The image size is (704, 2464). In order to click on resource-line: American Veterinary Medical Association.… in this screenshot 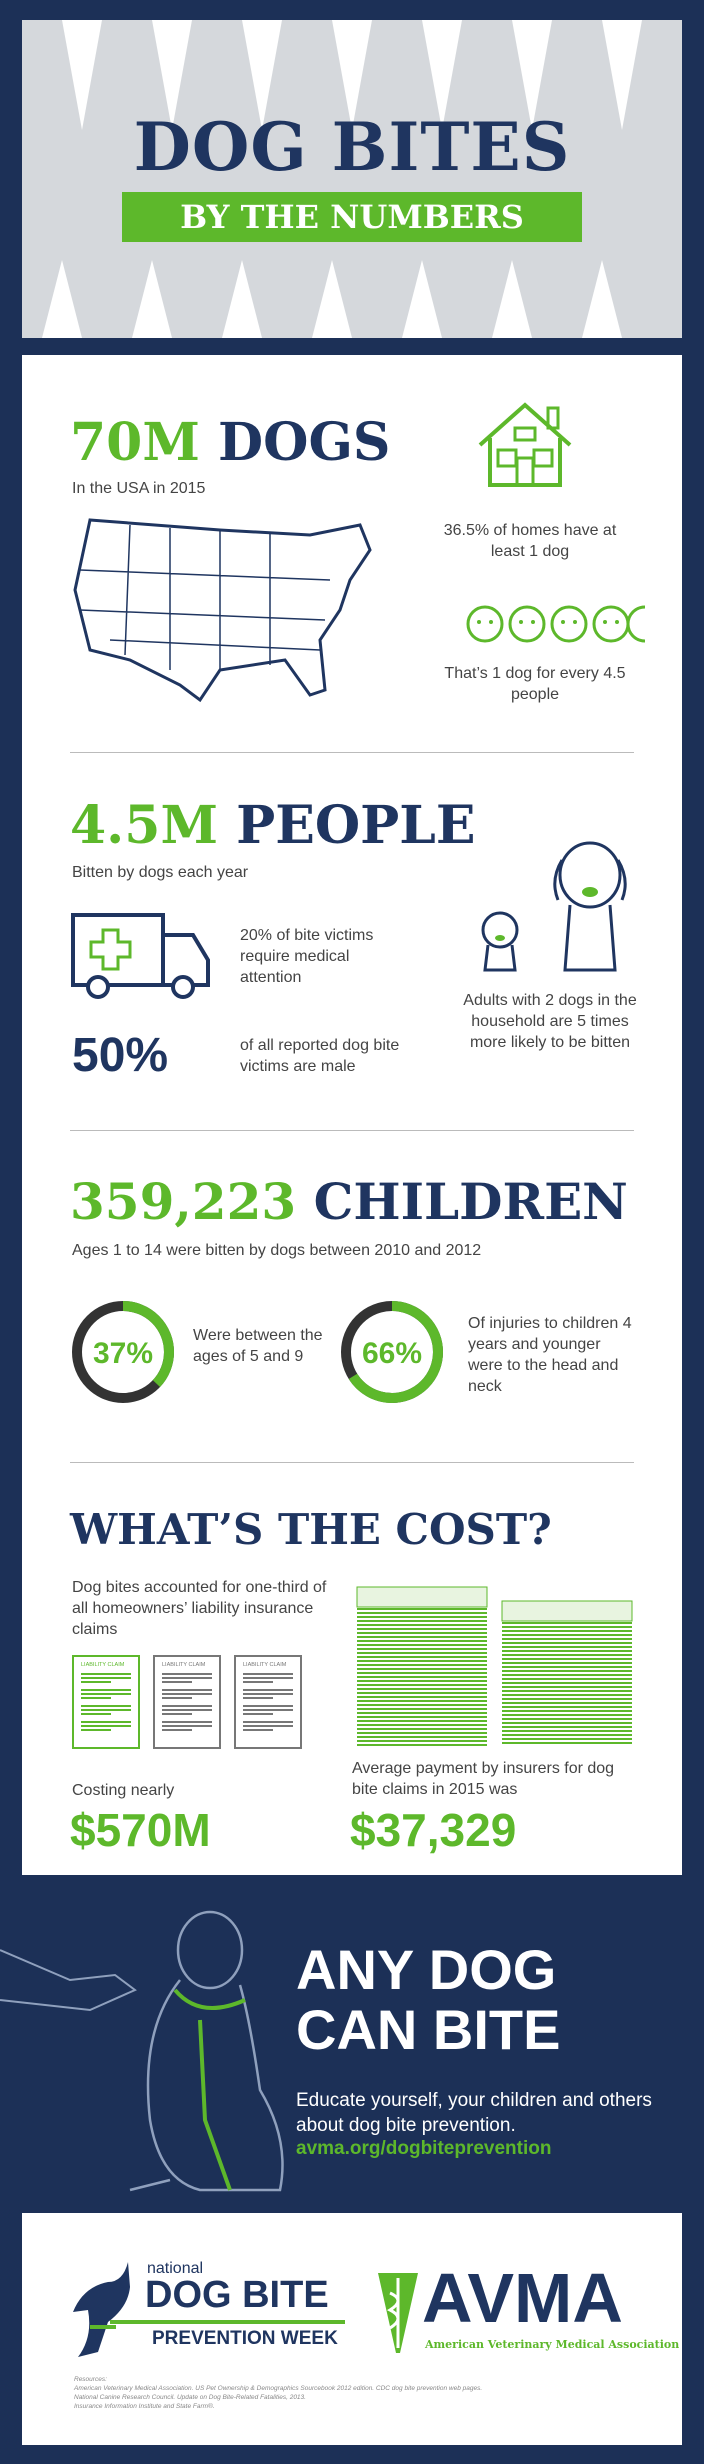, I will do `click(278, 2388)`.